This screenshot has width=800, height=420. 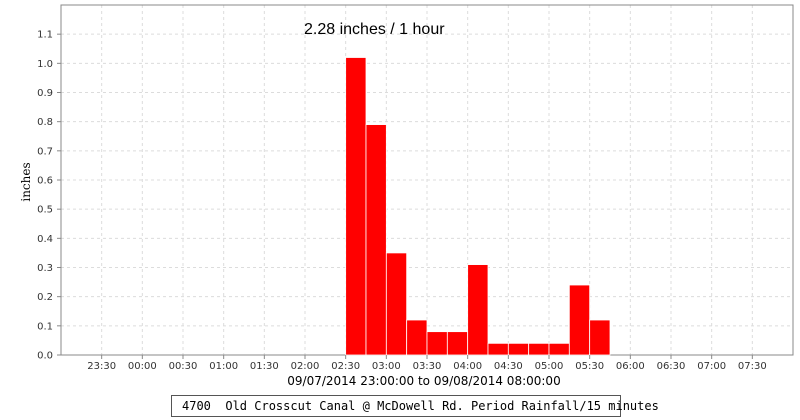 What do you see at coordinates (45, 151) in the screenshot?
I see `y-tick-label: 0.7` at bounding box center [45, 151].